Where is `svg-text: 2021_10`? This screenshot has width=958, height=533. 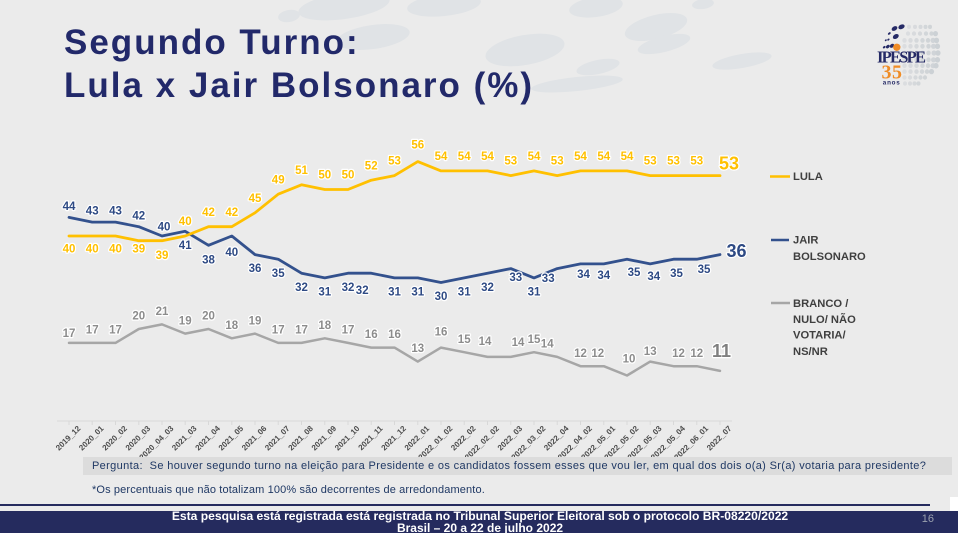 svg-text: 2021_10 is located at coordinates (347, 438).